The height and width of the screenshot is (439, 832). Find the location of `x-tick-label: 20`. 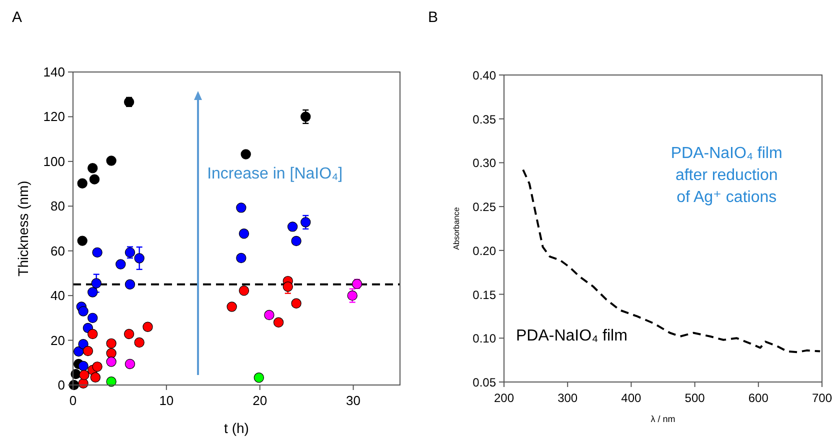

x-tick-label: 20 is located at coordinates (260, 400).